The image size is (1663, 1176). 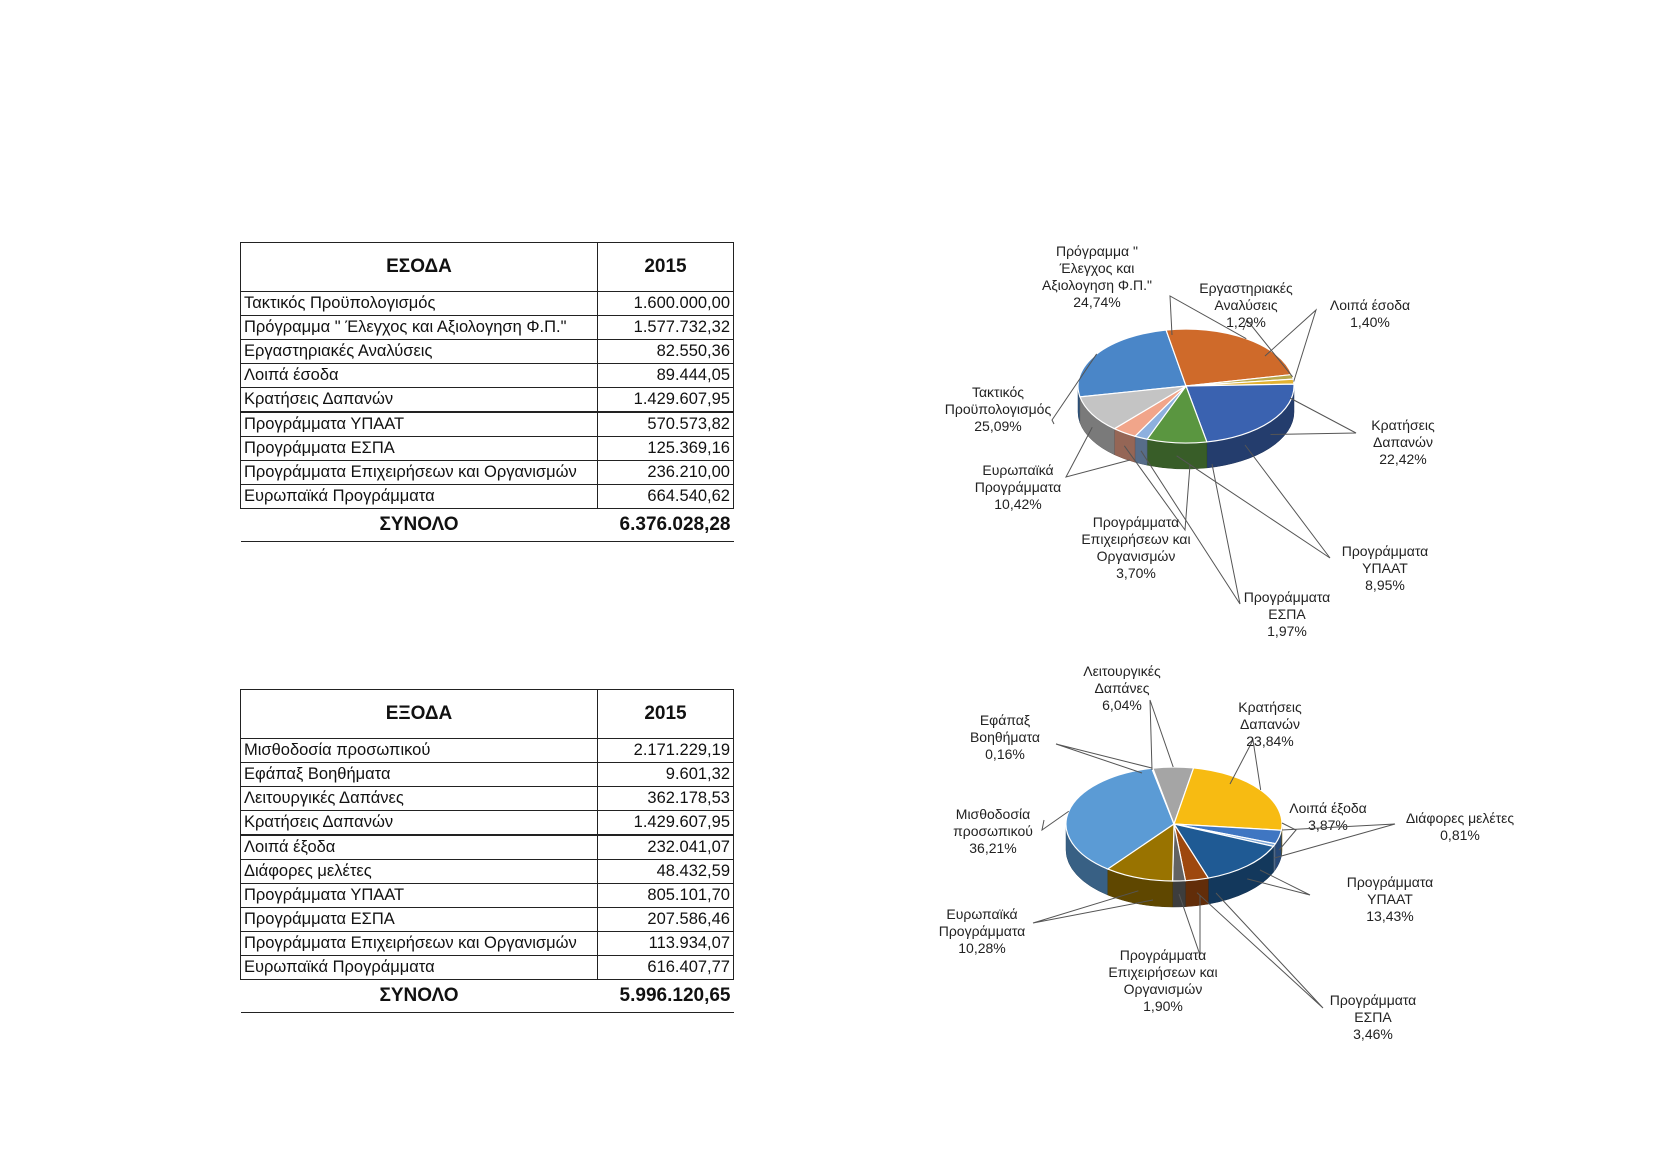 What do you see at coordinates (992, 848) in the screenshot?
I see `expense-pie-slice-label-line: 36,21%` at bounding box center [992, 848].